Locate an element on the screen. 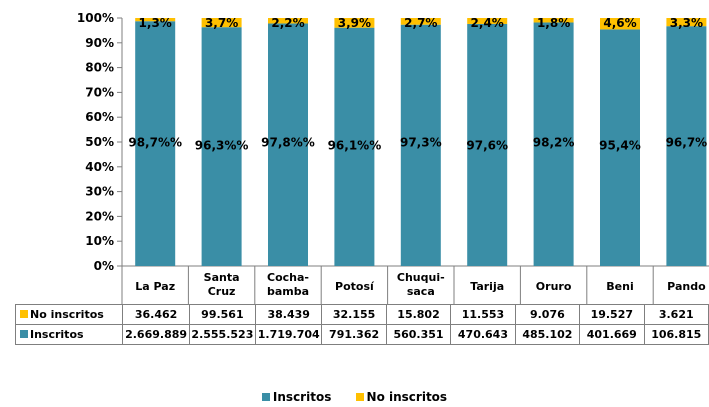  y-tick-label: 10% is located at coordinates (99, 241).